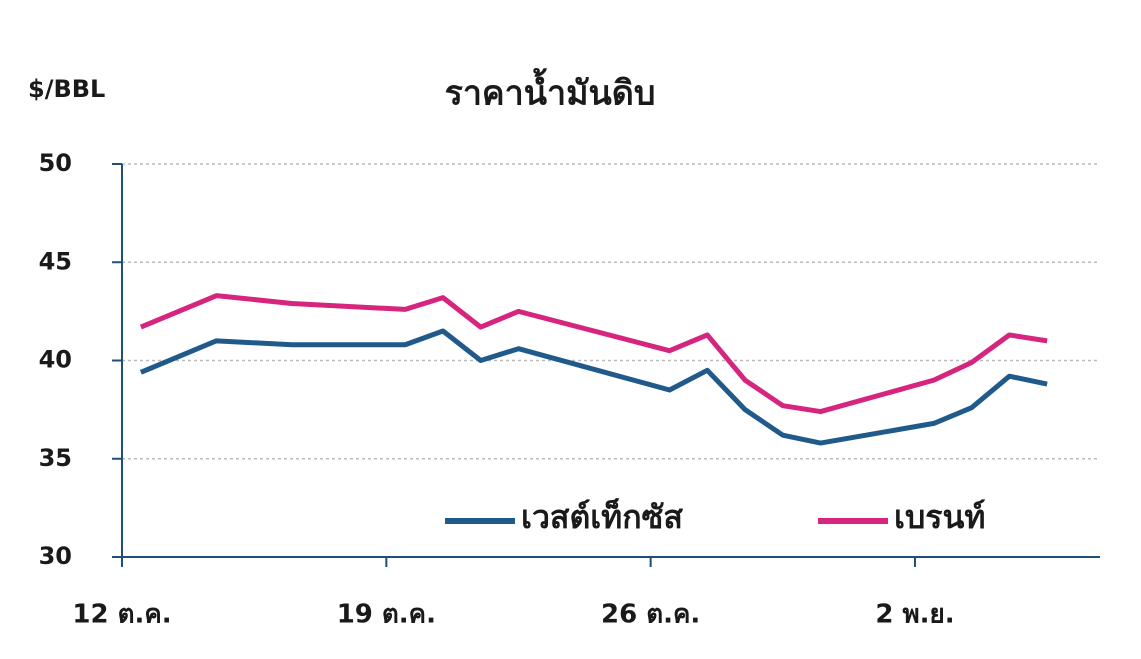 The height and width of the screenshot is (659, 1141). What do you see at coordinates (55, 261) in the screenshot?
I see `y-tick-label: 45` at bounding box center [55, 261].